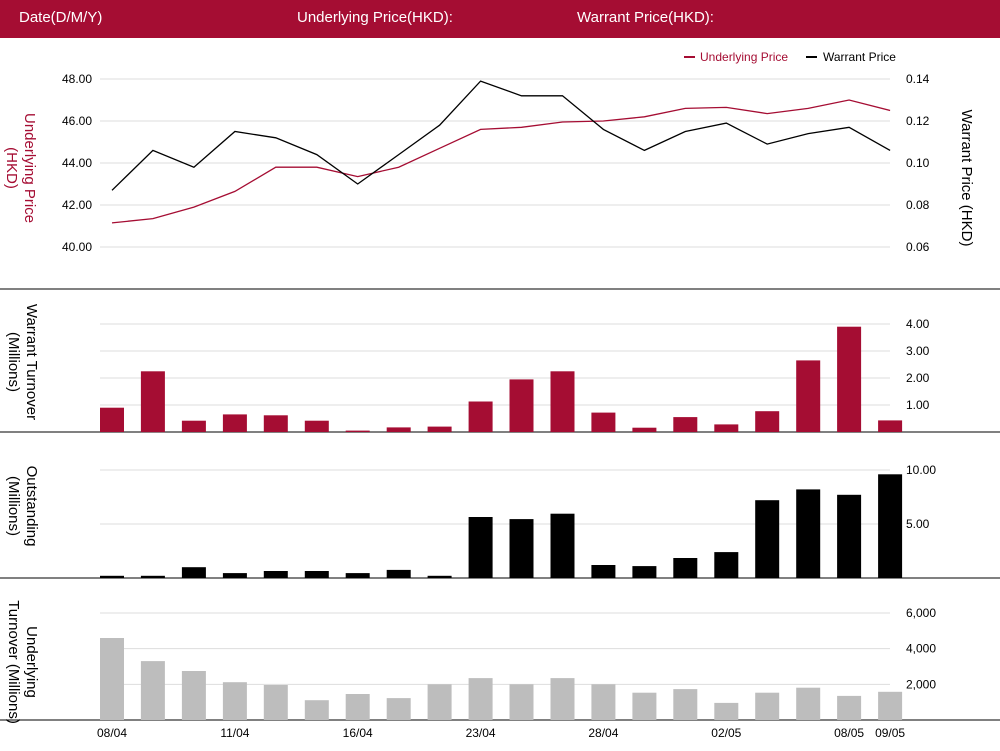  Describe the element at coordinates (918, 524) in the screenshot. I see `outstanding-tick-label: 5.00` at that location.